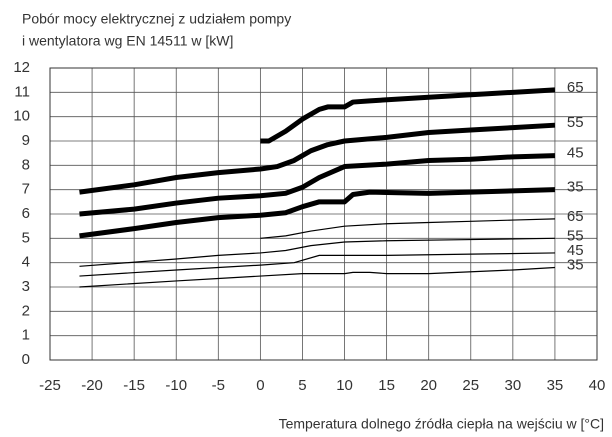 This screenshot has height=437, width=612. What do you see at coordinates (21, 67) in the screenshot?
I see `y-tick-label: 12` at bounding box center [21, 67].